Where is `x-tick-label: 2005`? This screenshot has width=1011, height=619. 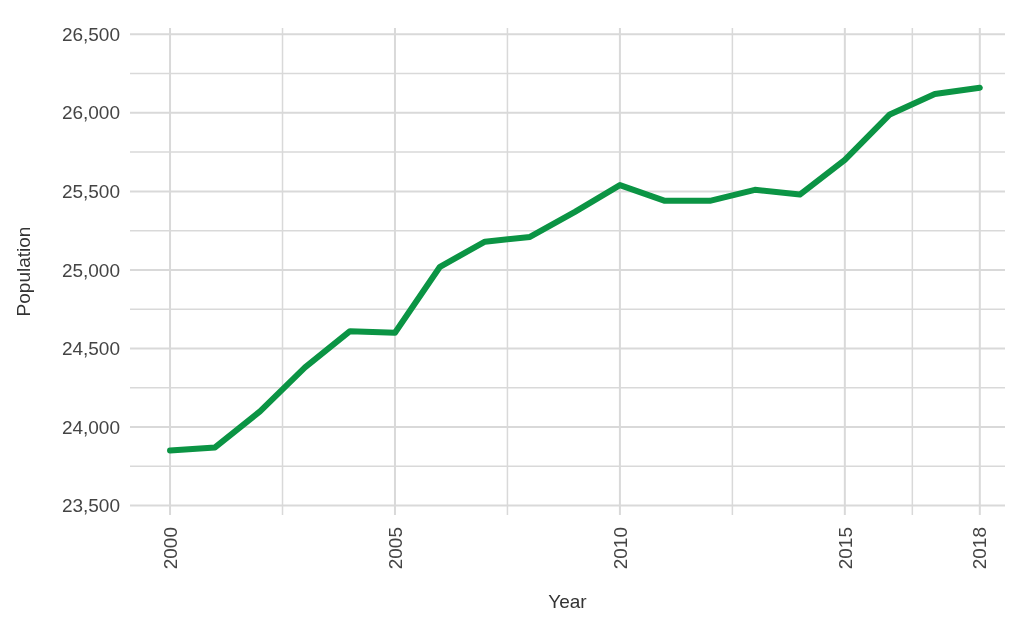
x-tick-label: 2005 is located at coordinates (395, 548).